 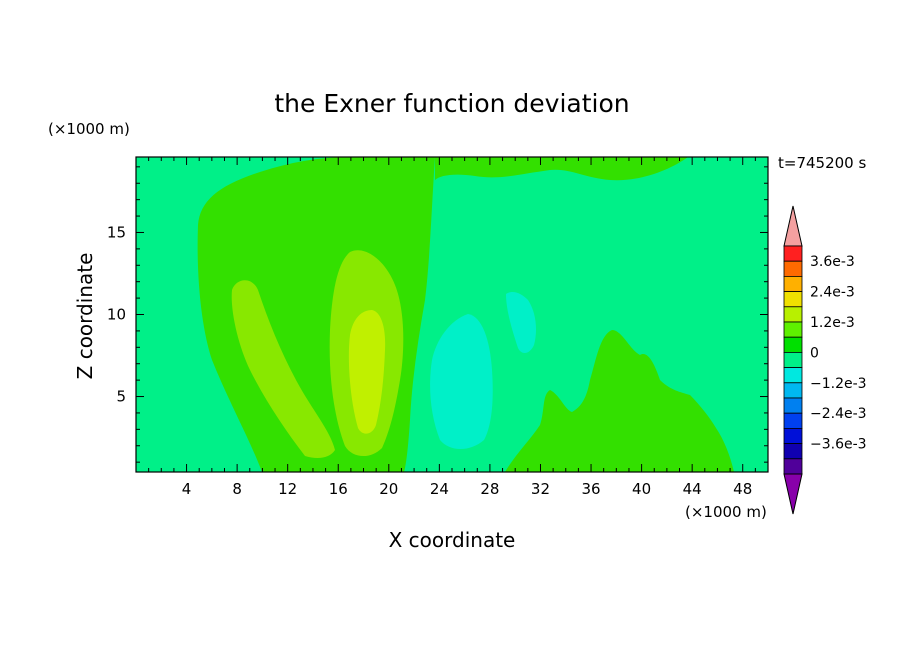 What do you see at coordinates (641, 489) in the screenshot?
I see `x-tick-label: 40` at bounding box center [641, 489].